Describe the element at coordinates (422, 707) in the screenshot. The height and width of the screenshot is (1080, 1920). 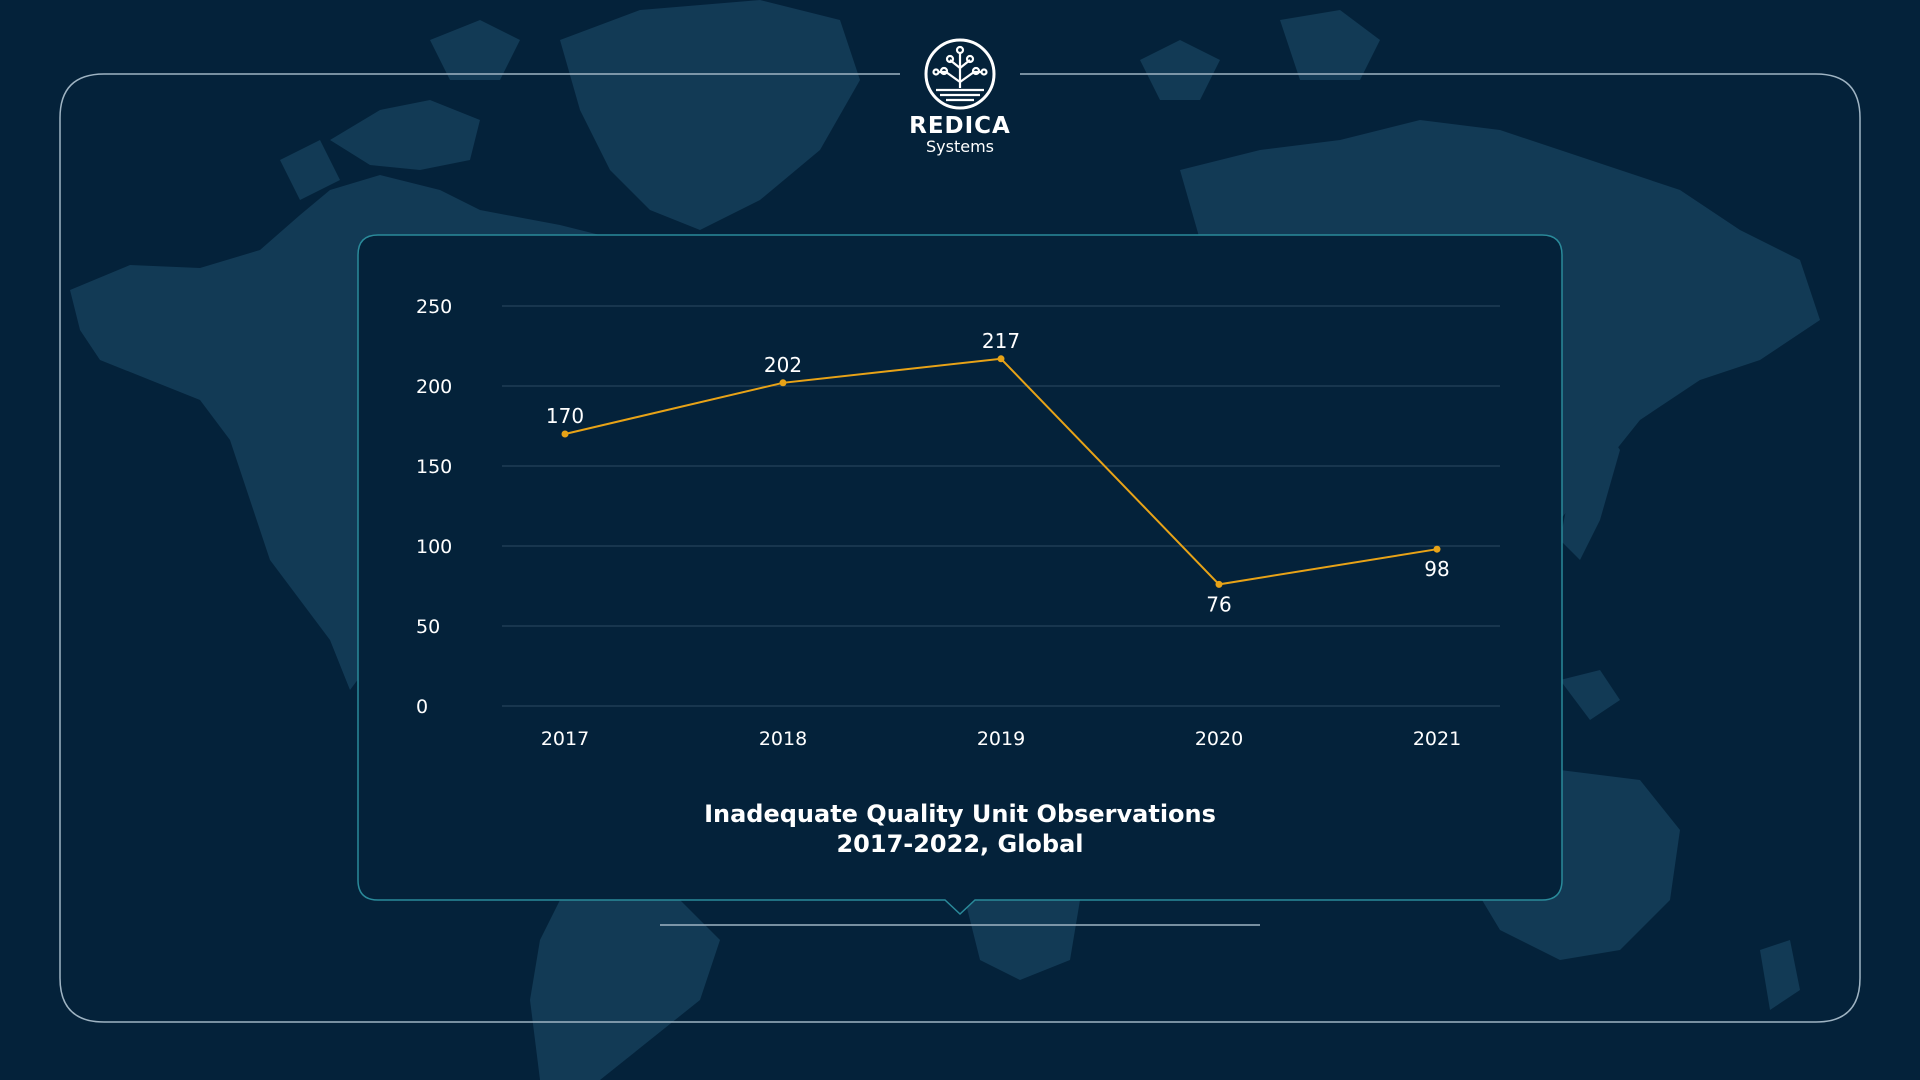
I see `y-tick-label: 0` at that location.